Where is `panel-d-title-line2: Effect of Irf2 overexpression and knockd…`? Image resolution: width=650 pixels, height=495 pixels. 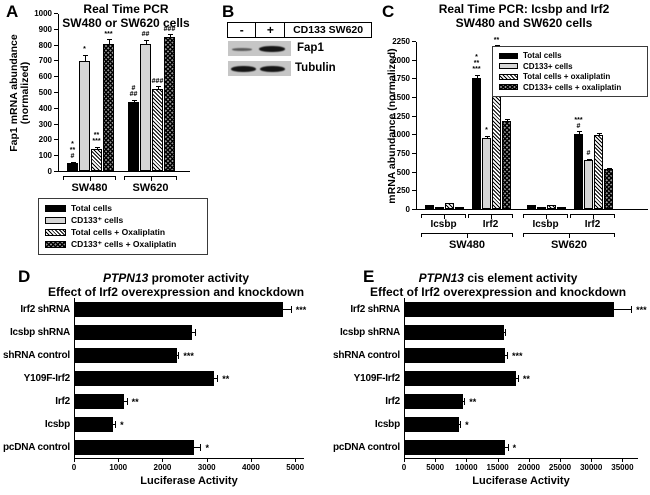
panel-d-title-line2: Effect of Irf2 overexpression and knockd… is located at coordinates (176, 292).